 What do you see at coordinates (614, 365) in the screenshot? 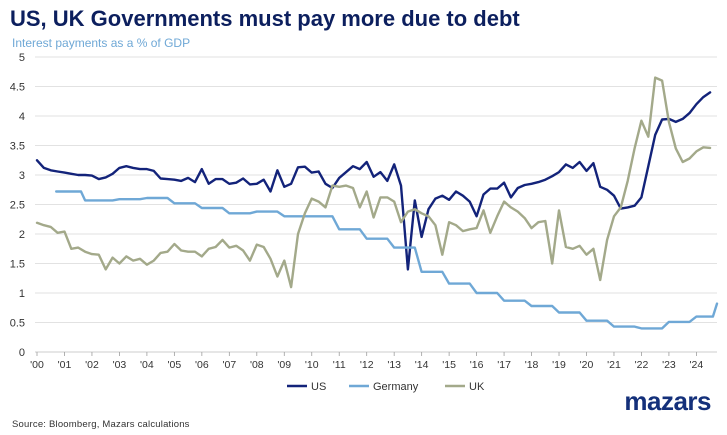
I see `x-tick-label: '21` at bounding box center [614, 365].